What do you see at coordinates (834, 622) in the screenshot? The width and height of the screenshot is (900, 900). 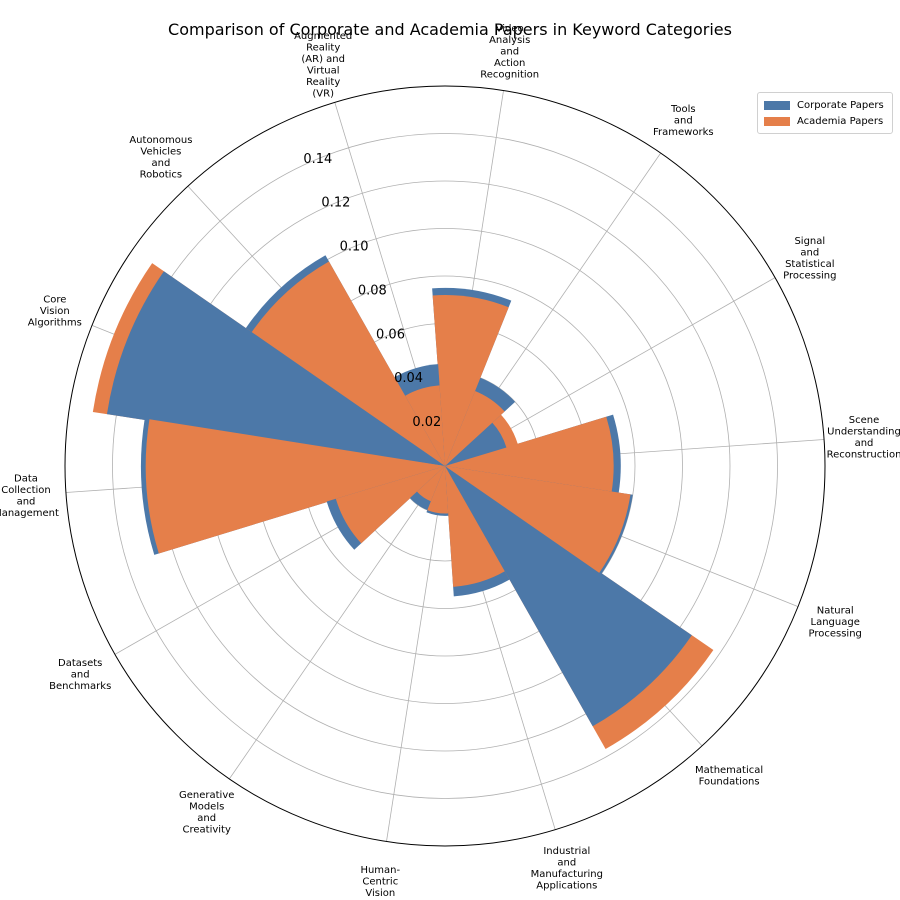 I see `category-label: Natural Language Processing` at bounding box center [834, 622].